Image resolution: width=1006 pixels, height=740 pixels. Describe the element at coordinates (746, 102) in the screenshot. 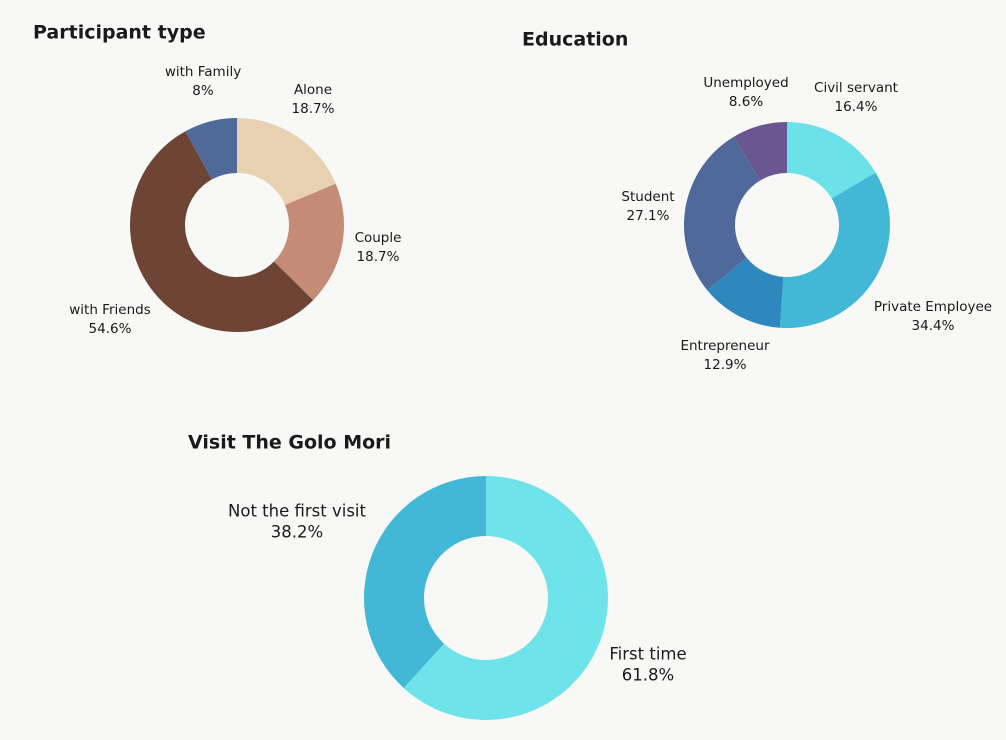

I see `slice-value-label: 8.6%` at that location.